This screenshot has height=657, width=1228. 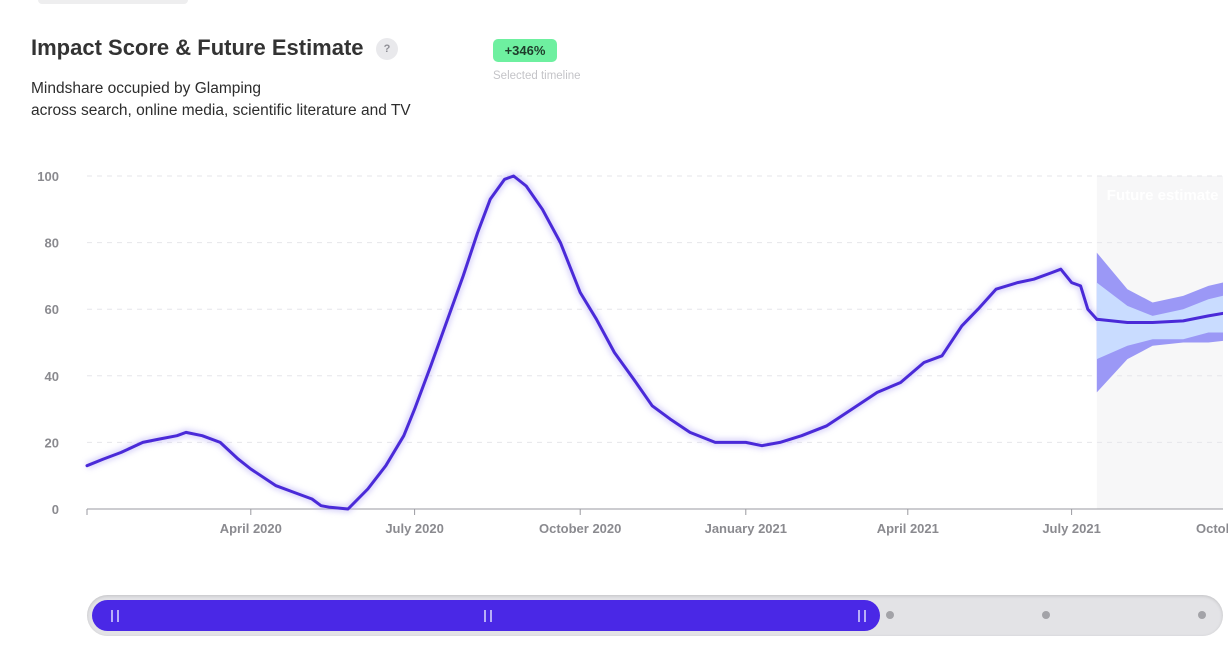 What do you see at coordinates (146, 88) in the screenshot?
I see `subtitle-line-1: Mindshare occupied by Glamping` at bounding box center [146, 88].